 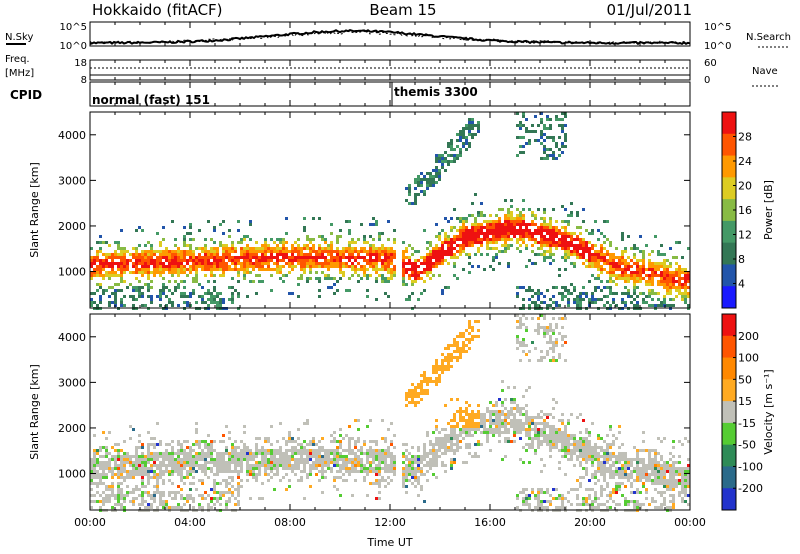 What do you see at coordinates (151, 100) in the screenshot?
I see `cpid-segment-normal: normal (fast) 151` at bounding box center [151, 100].